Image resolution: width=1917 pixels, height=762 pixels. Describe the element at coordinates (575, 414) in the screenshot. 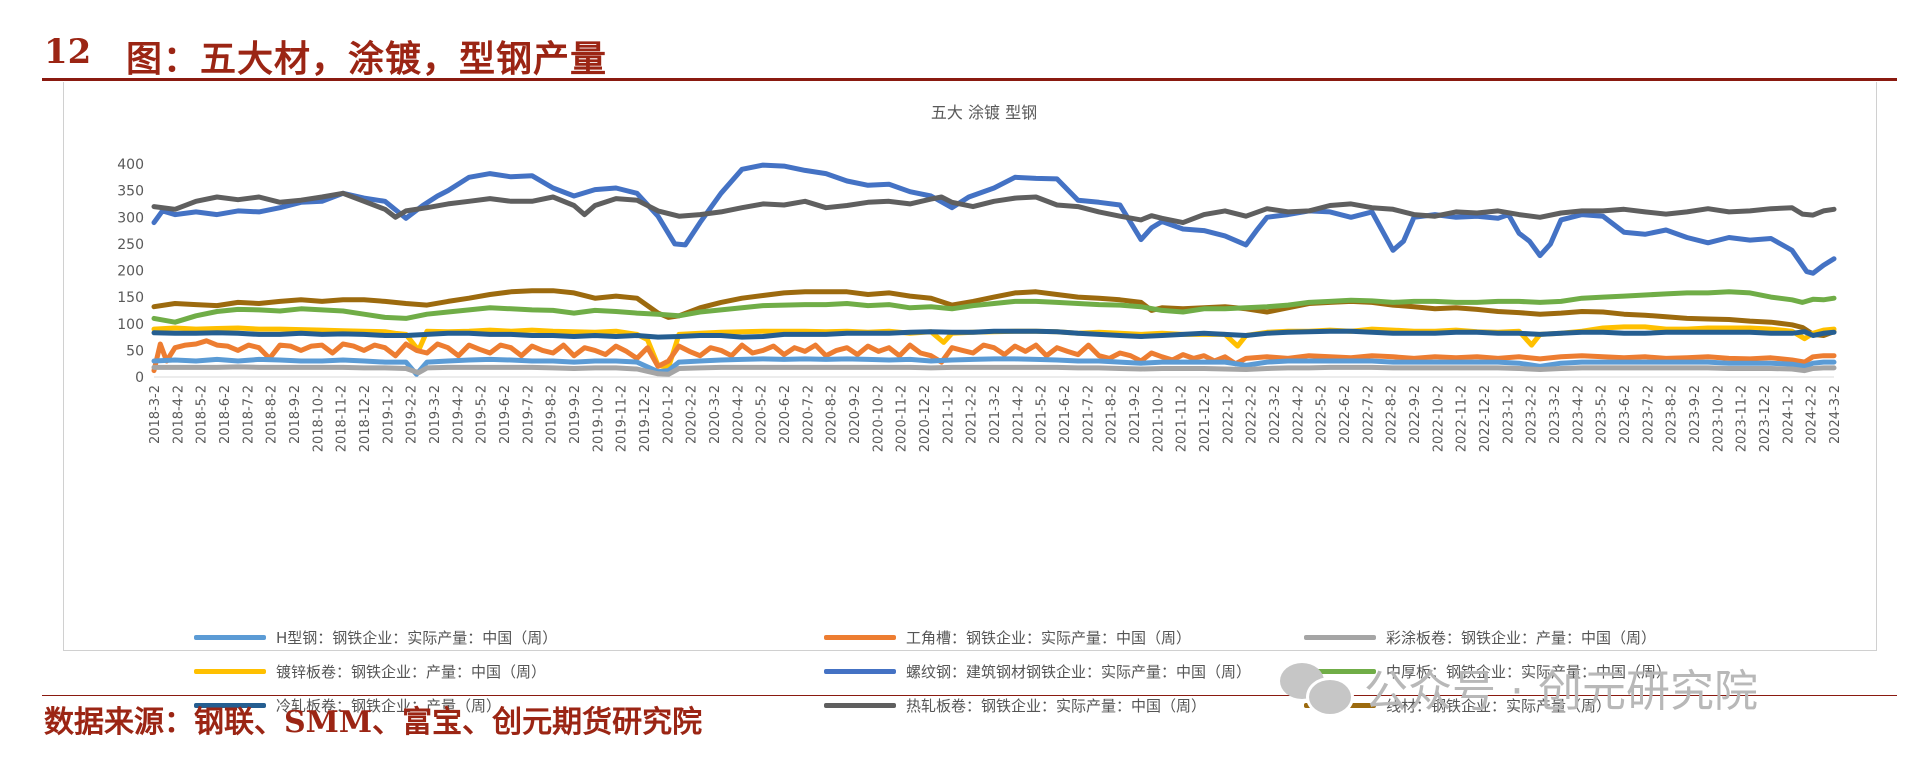

I see `x-tick-label: 2019-9-2` at that location.